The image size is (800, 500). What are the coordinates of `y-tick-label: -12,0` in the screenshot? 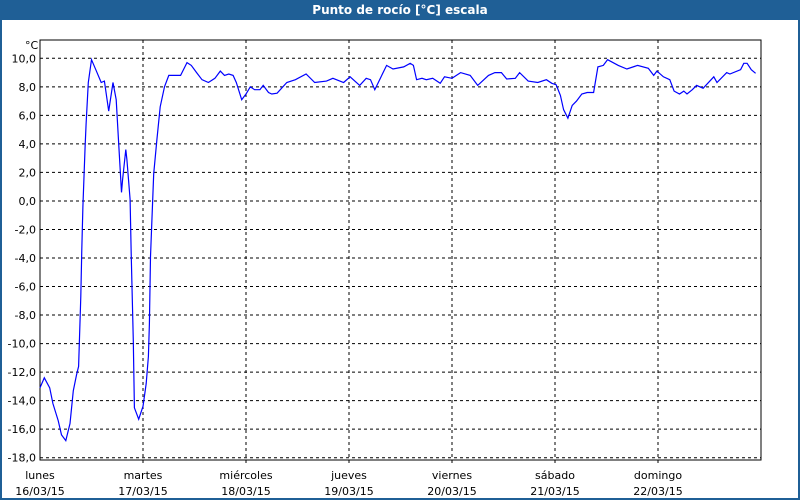 It's located at (22, 372).